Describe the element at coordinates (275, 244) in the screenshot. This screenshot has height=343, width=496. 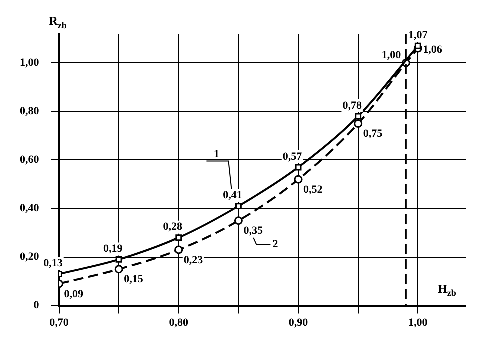
I see `text: 2` at that location.